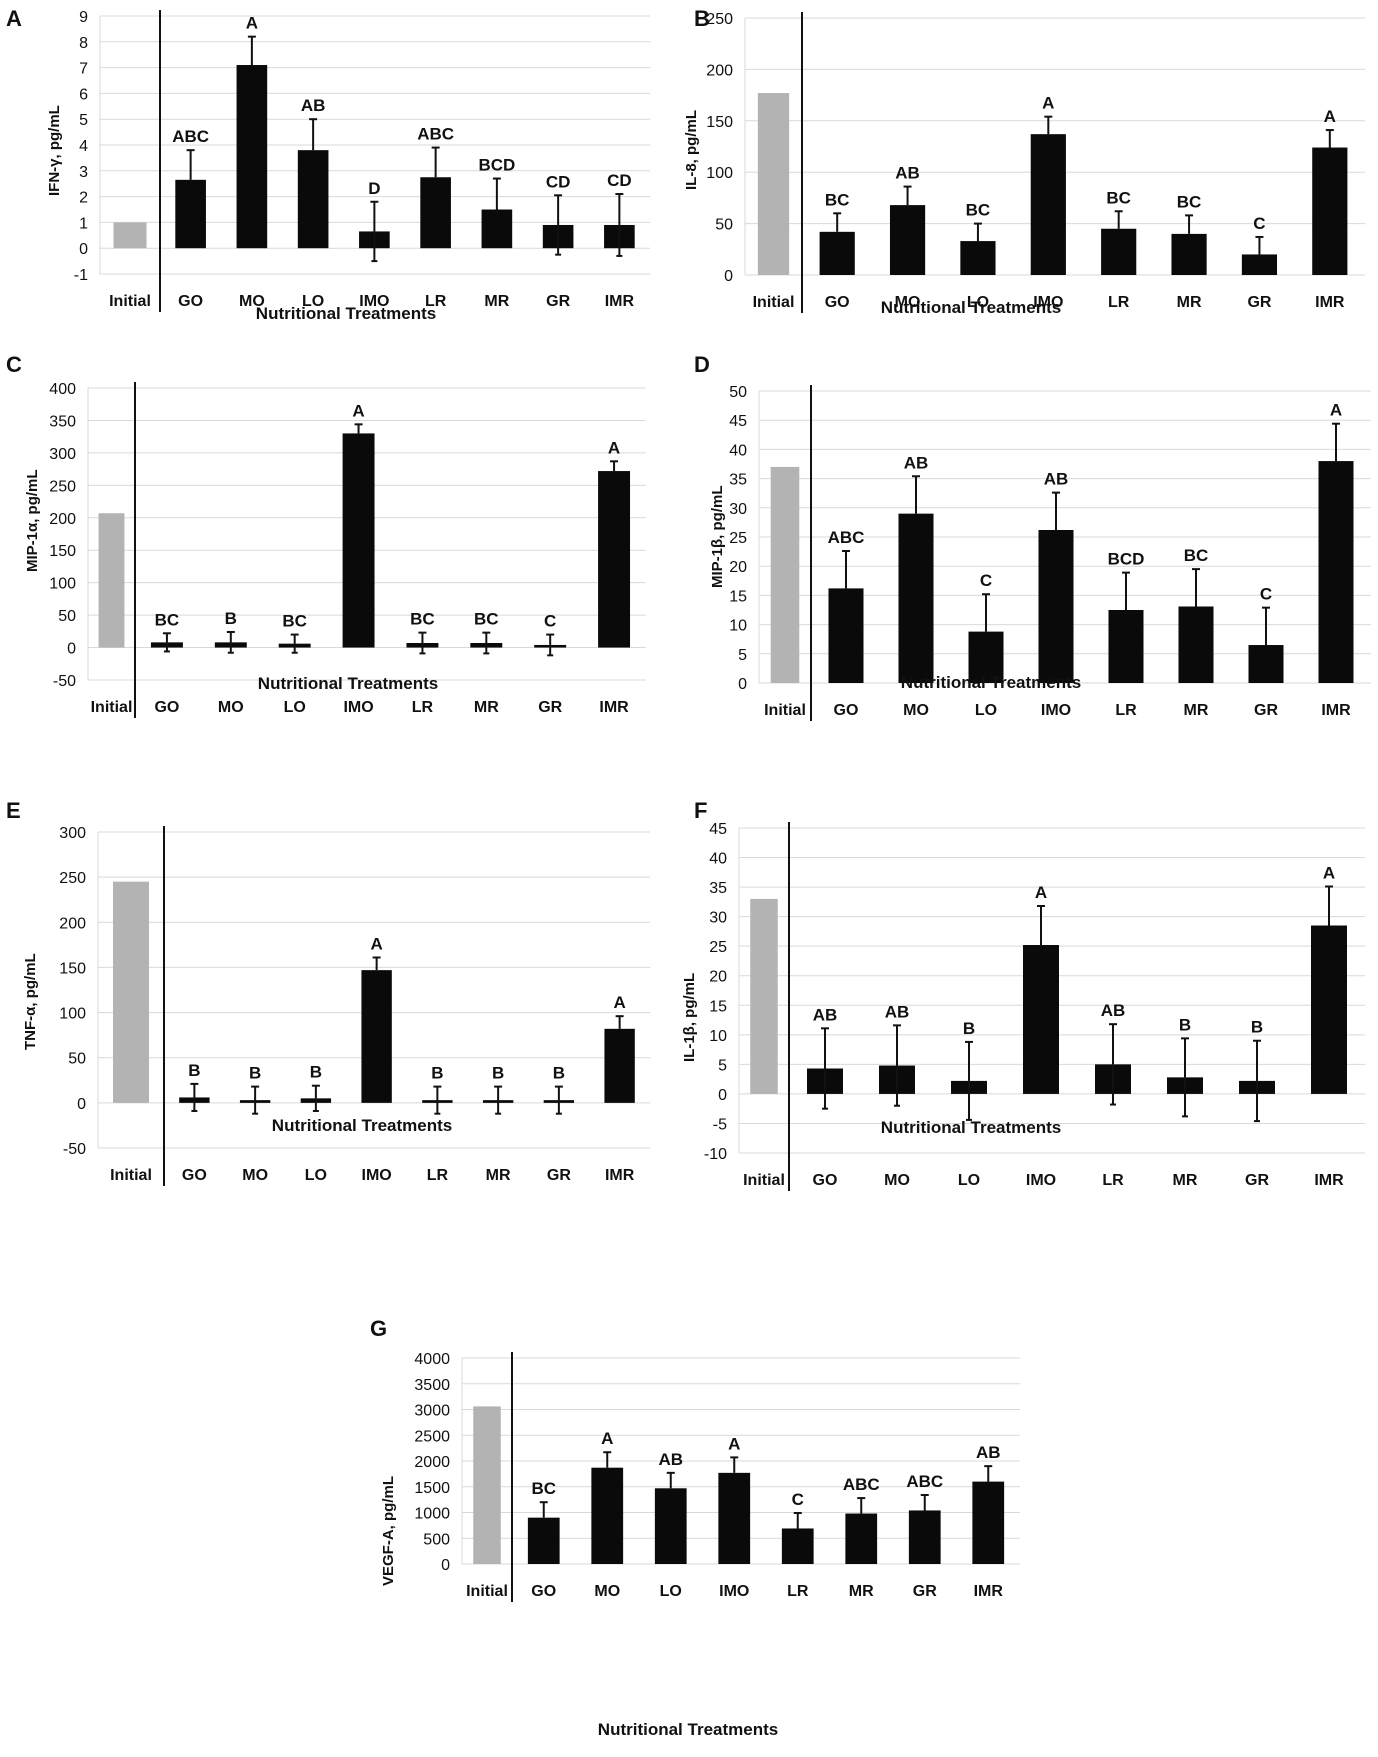  I want to click on y-tick-label: 1500, so click(432, 1488).